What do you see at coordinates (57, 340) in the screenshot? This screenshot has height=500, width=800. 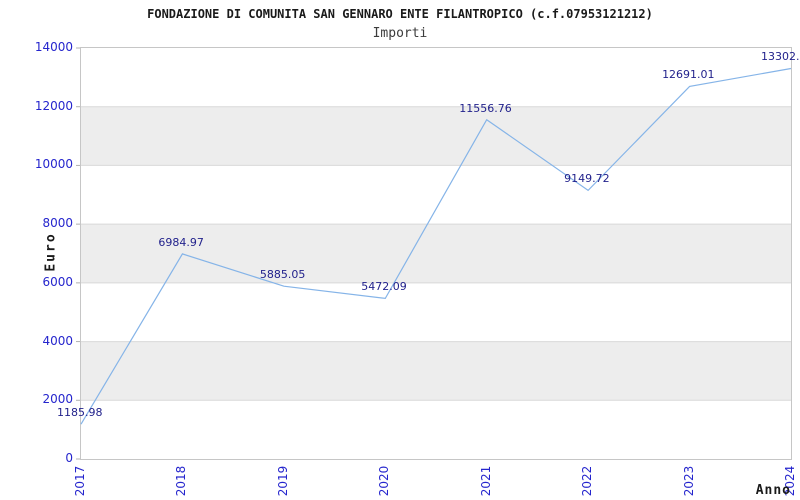 I see `y-tick-label: 4000` at bounding box center [57, 340].